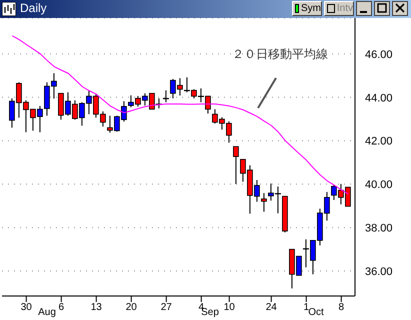 The image size is (411, 320). I want to click on y-tick-label: 46.00, so click(379, 54).